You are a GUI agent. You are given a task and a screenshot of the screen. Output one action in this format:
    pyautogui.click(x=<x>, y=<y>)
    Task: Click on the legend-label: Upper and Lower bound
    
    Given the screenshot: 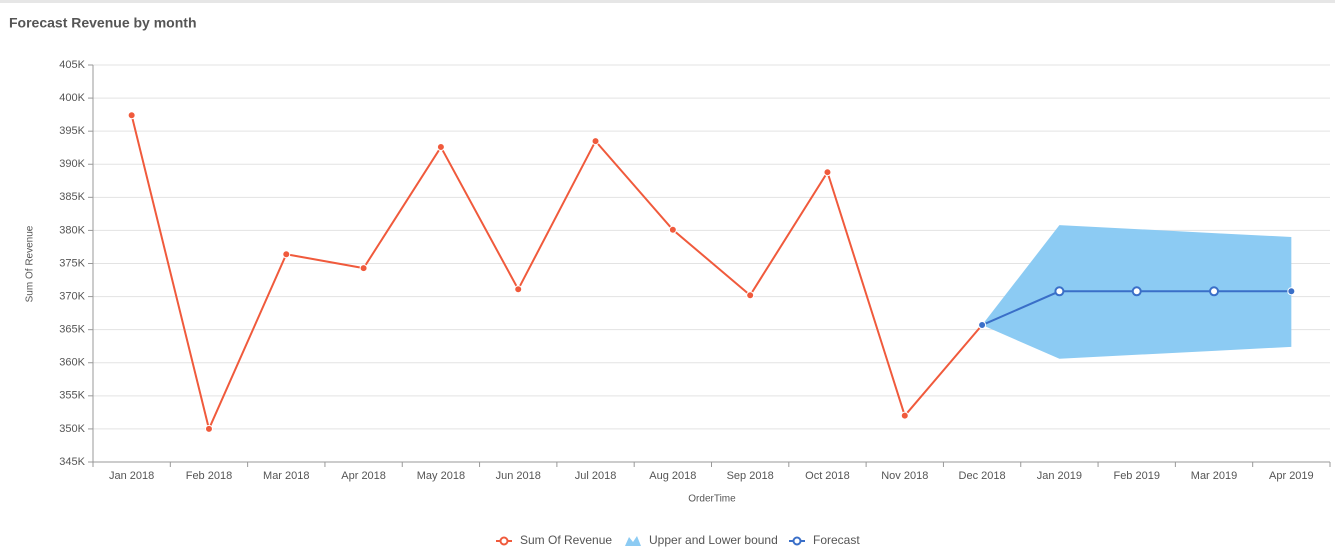 What is the action you would take?
    pyautogui.click(x=713, y=540)
    